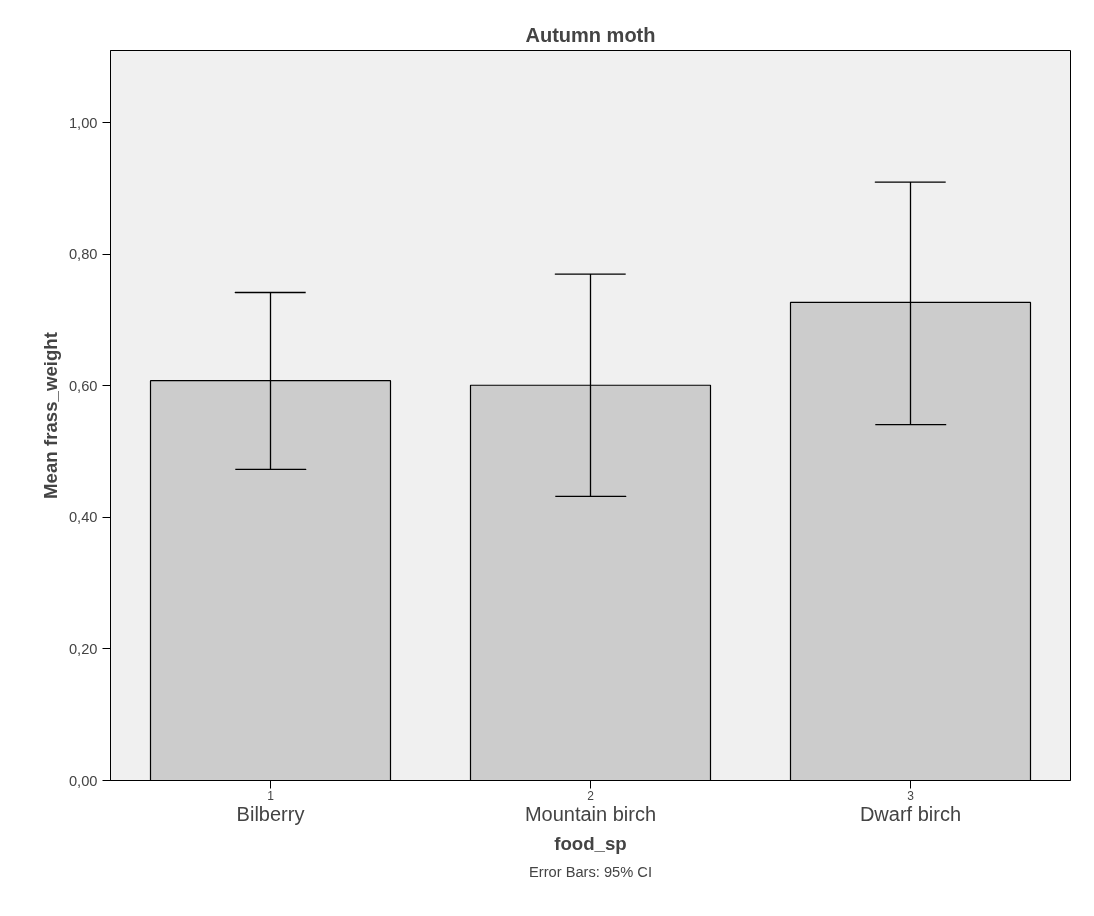  I want to click on chart-title: Autumn moth, so click(590, 34).